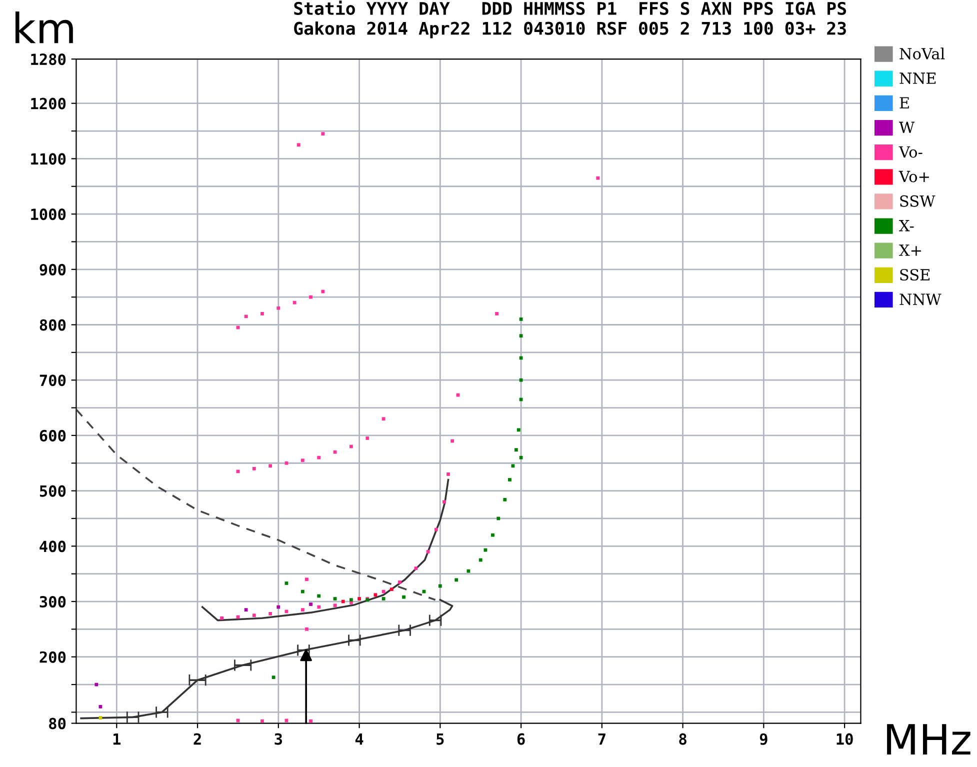 The height and width of the screenshot is (767, 977). I want to click on legend-label: NoVal, so click(922, 54).